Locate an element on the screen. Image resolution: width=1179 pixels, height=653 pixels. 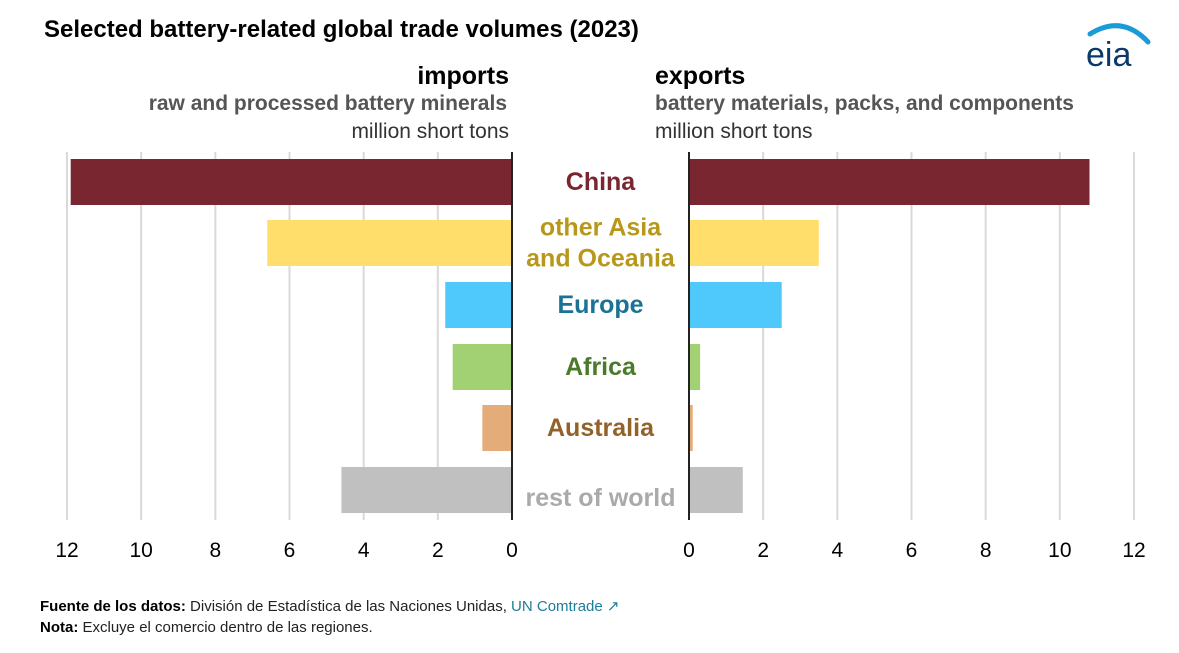
source-link: UN Comtrade is located at coordinates (557, 606).